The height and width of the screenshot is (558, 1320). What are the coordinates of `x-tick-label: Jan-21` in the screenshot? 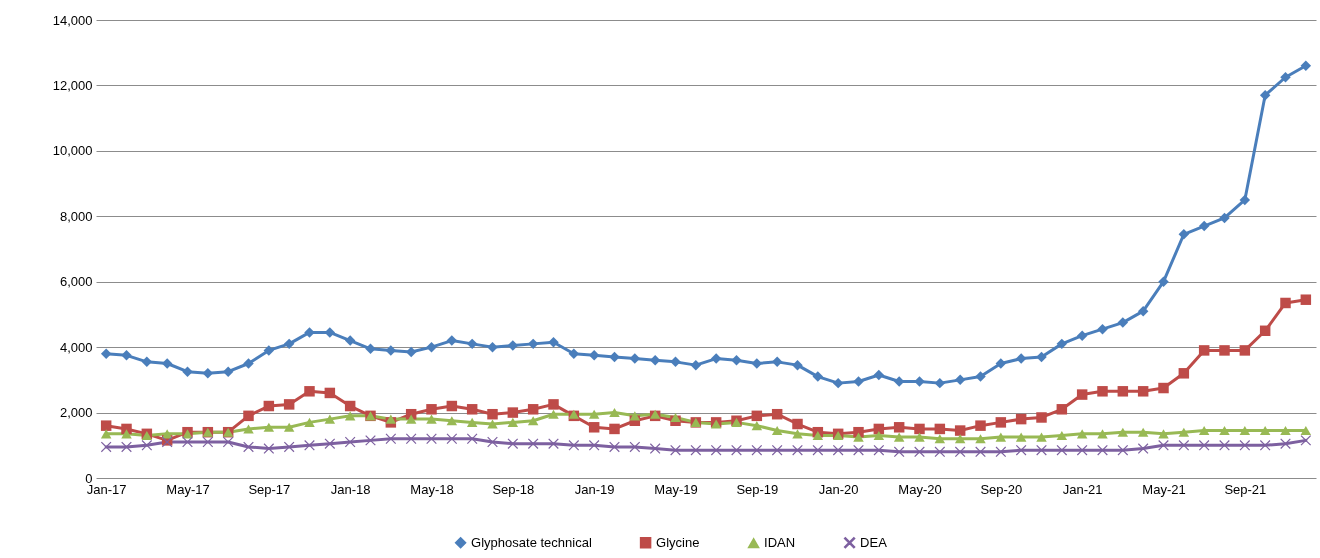 It's located at (1082, 489).